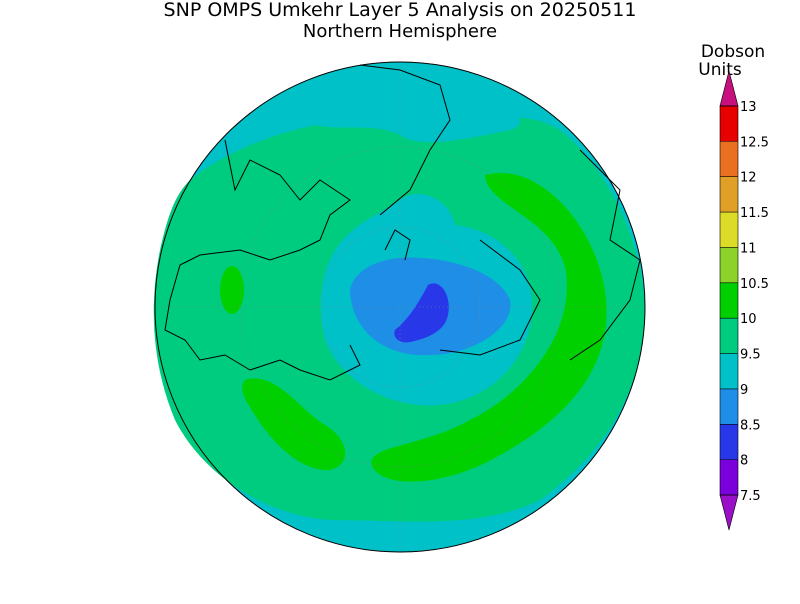  Describe the element at coordinates (750, 425) in the screenshot. I see `colorbar-tick-label: 8.5` at that location.